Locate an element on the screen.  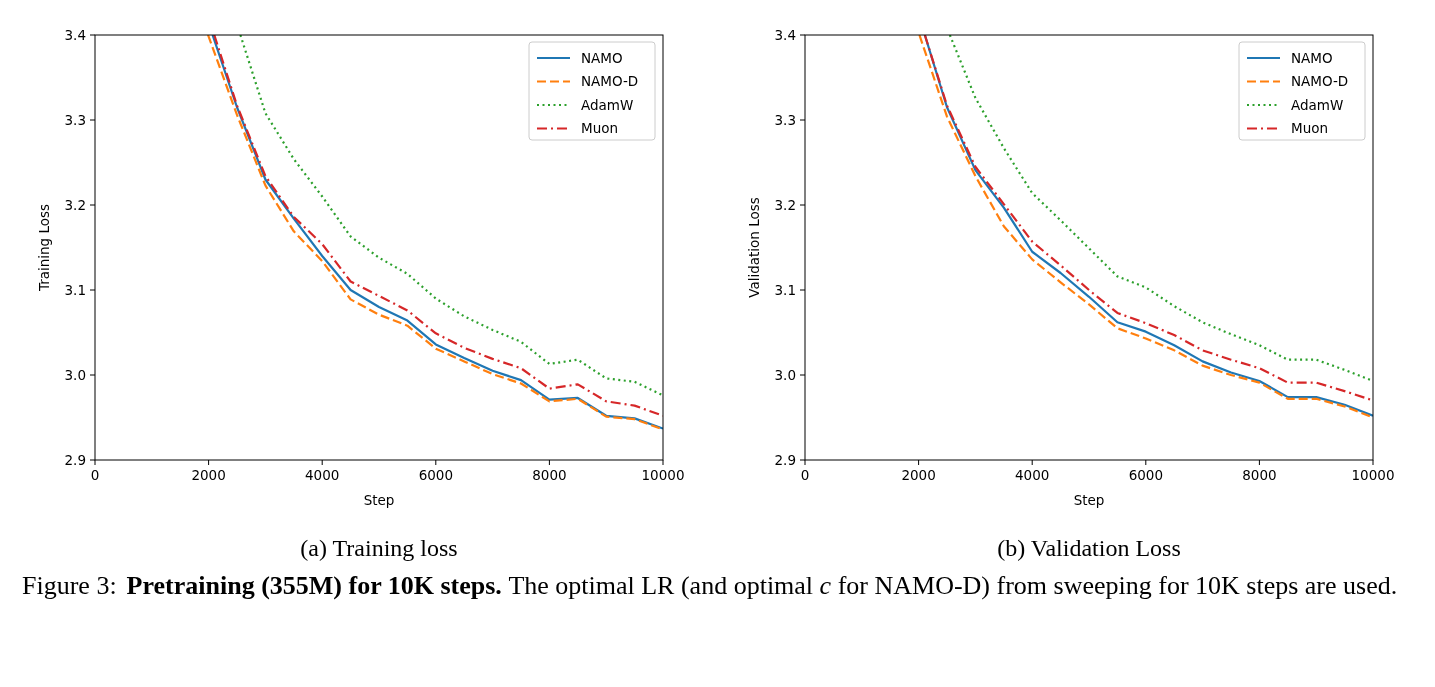
y-axis-title: Validation Loss is located at coordinates (754, 247).